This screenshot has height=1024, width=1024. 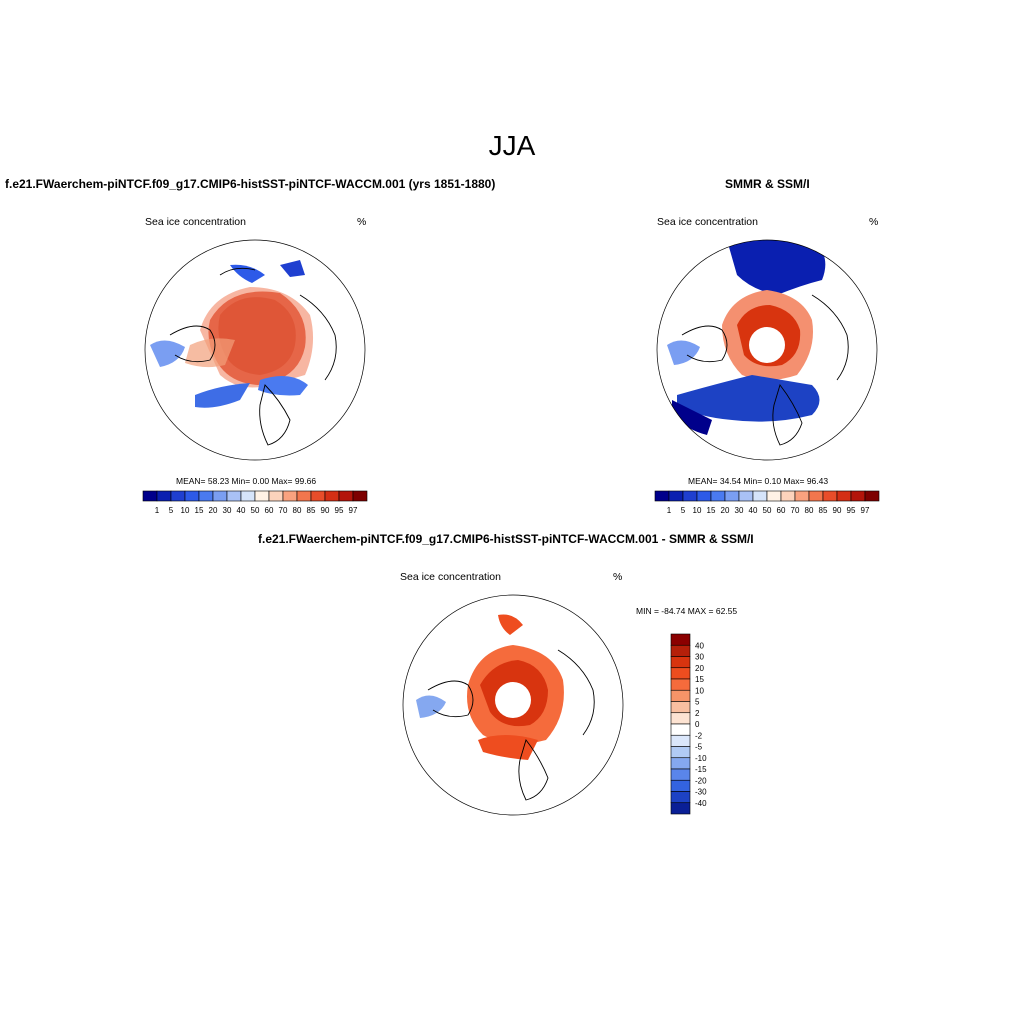 I want to click on panel2-colorbar: 1 5 10 15 20 30 40 50 60 70 80 85 90 95 97, so click(x=767, y=502).